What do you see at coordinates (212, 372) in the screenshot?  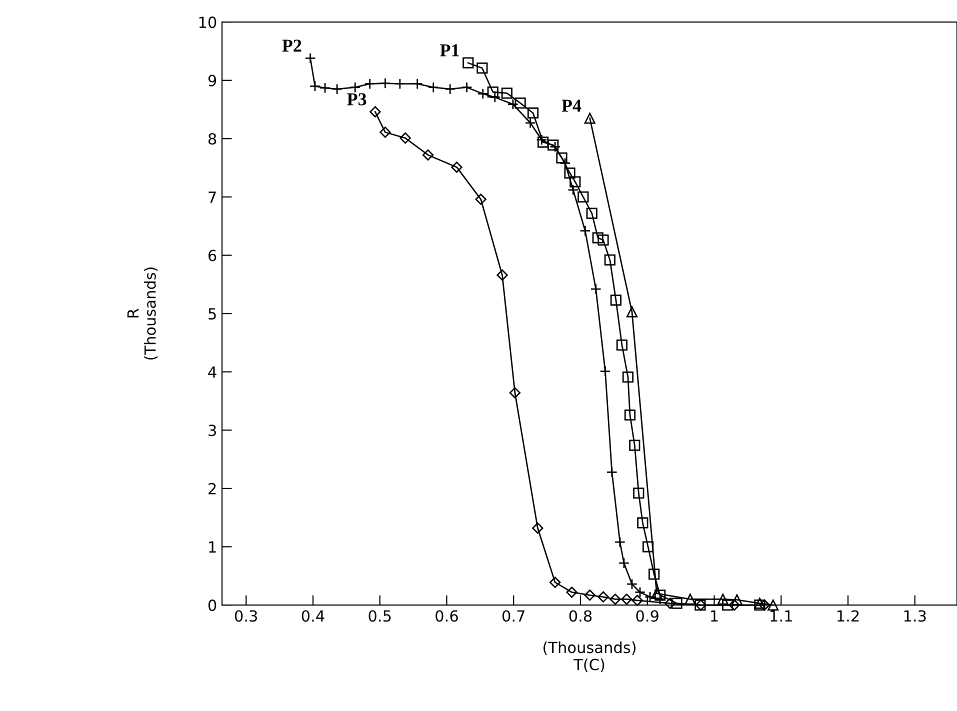 I see `y-tick-label: 4` at bounding box center [212, 372].